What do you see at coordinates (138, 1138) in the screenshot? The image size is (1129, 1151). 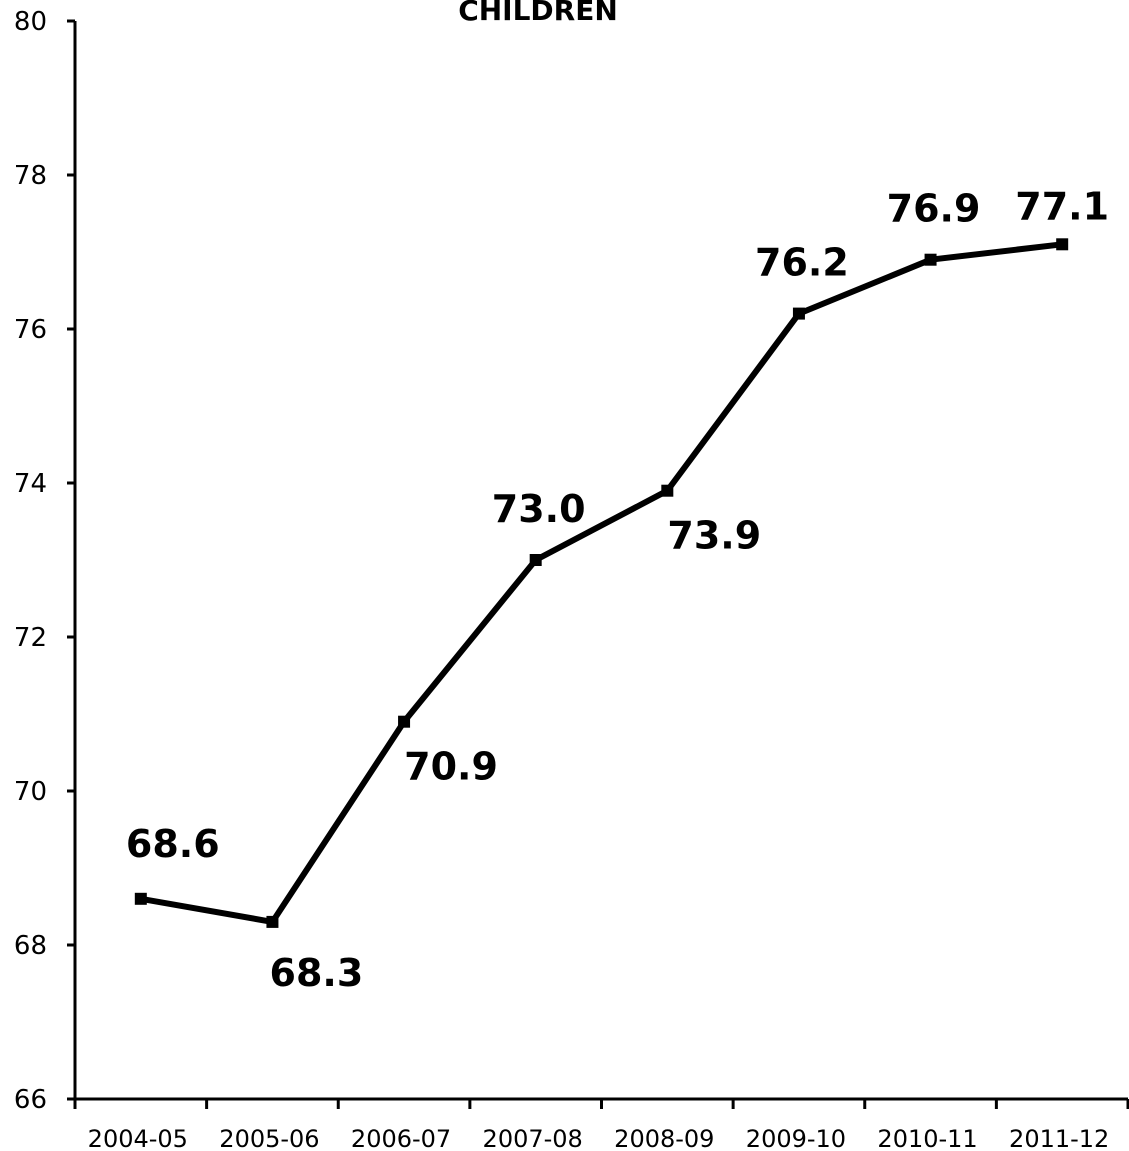 I see `x-tick-label: 2004-05` at bounding box center [138, 1138].